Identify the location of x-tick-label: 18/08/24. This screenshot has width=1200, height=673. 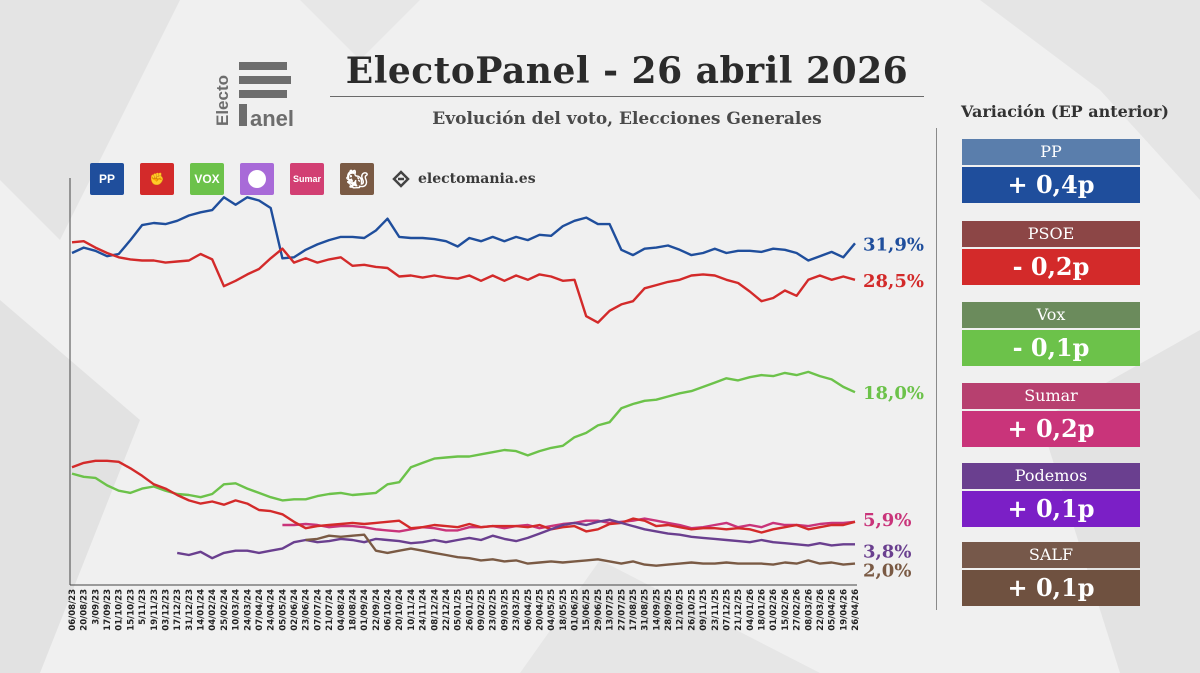
(354, 610).